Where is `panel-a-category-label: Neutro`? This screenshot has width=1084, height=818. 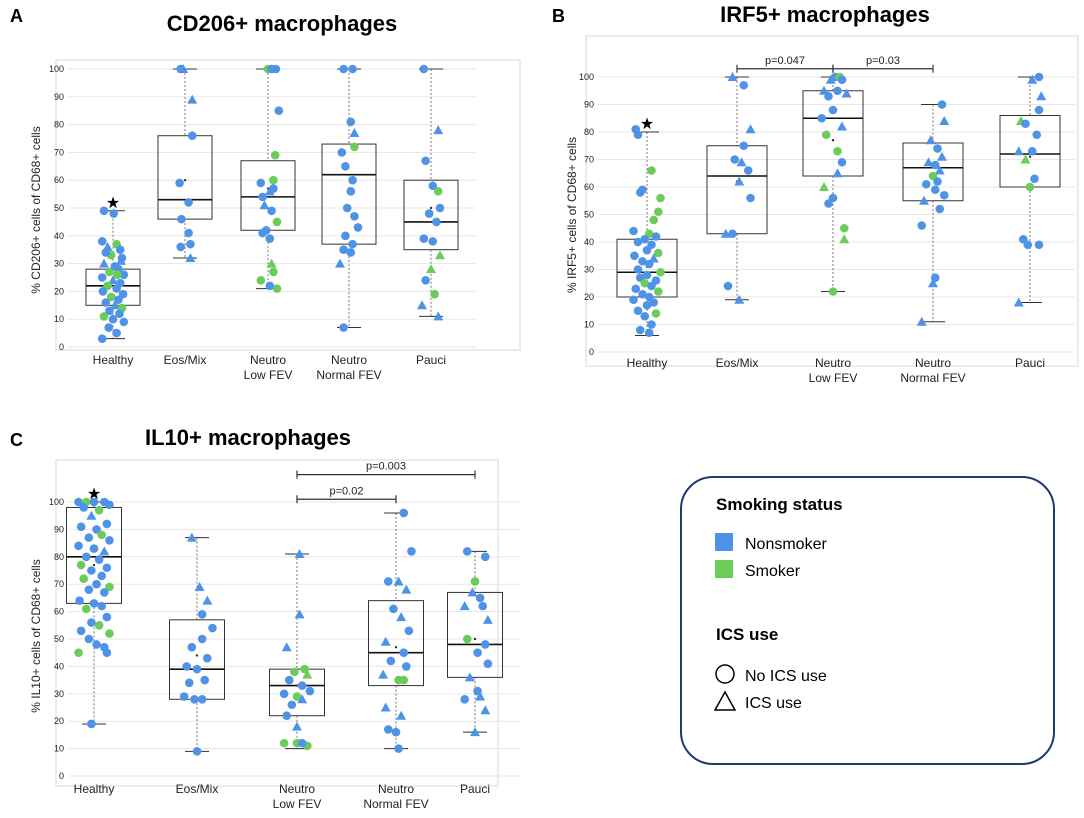 panel-a-category-label: Neutro is located at coordinates (349, 360).